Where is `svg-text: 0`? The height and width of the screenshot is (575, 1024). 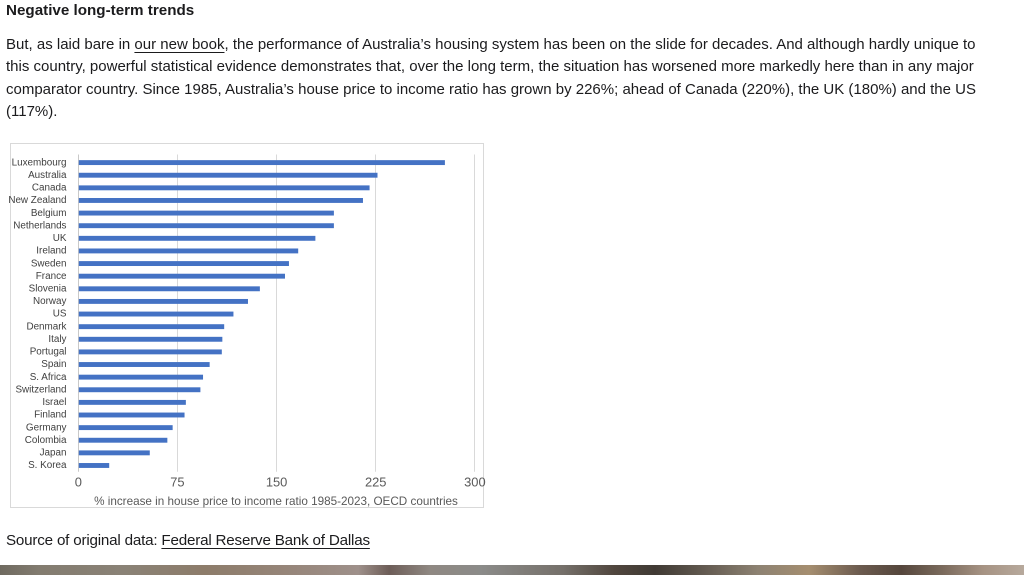
svg-text: 0 is located at coordinates (78, 482).